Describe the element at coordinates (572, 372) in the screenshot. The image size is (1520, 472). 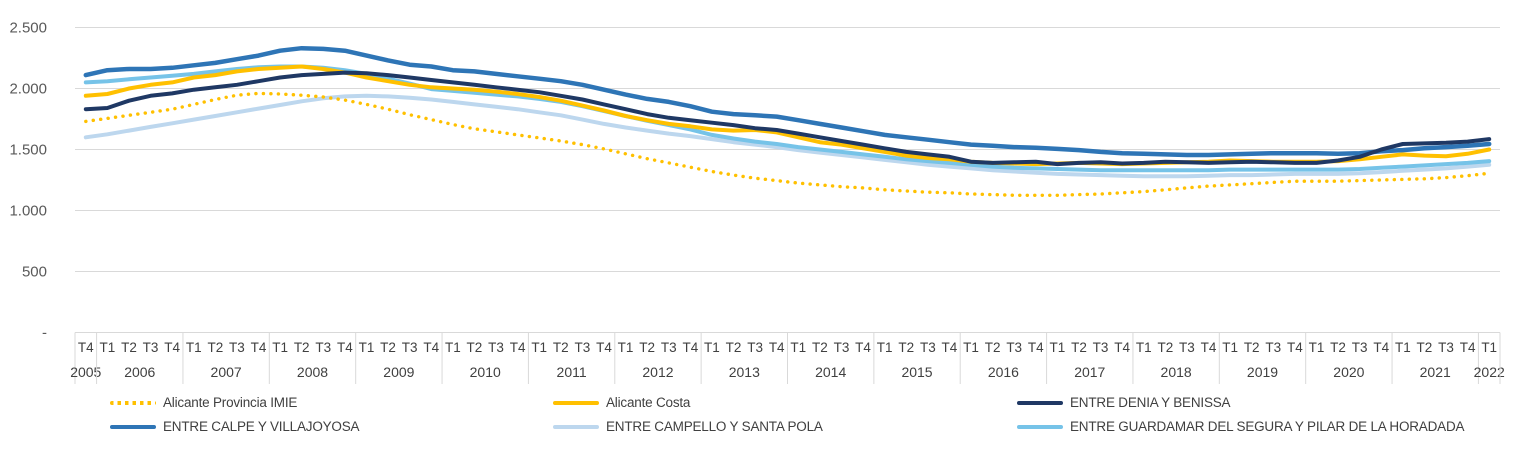
I see `x-axis-year-label: 2011` at that location.